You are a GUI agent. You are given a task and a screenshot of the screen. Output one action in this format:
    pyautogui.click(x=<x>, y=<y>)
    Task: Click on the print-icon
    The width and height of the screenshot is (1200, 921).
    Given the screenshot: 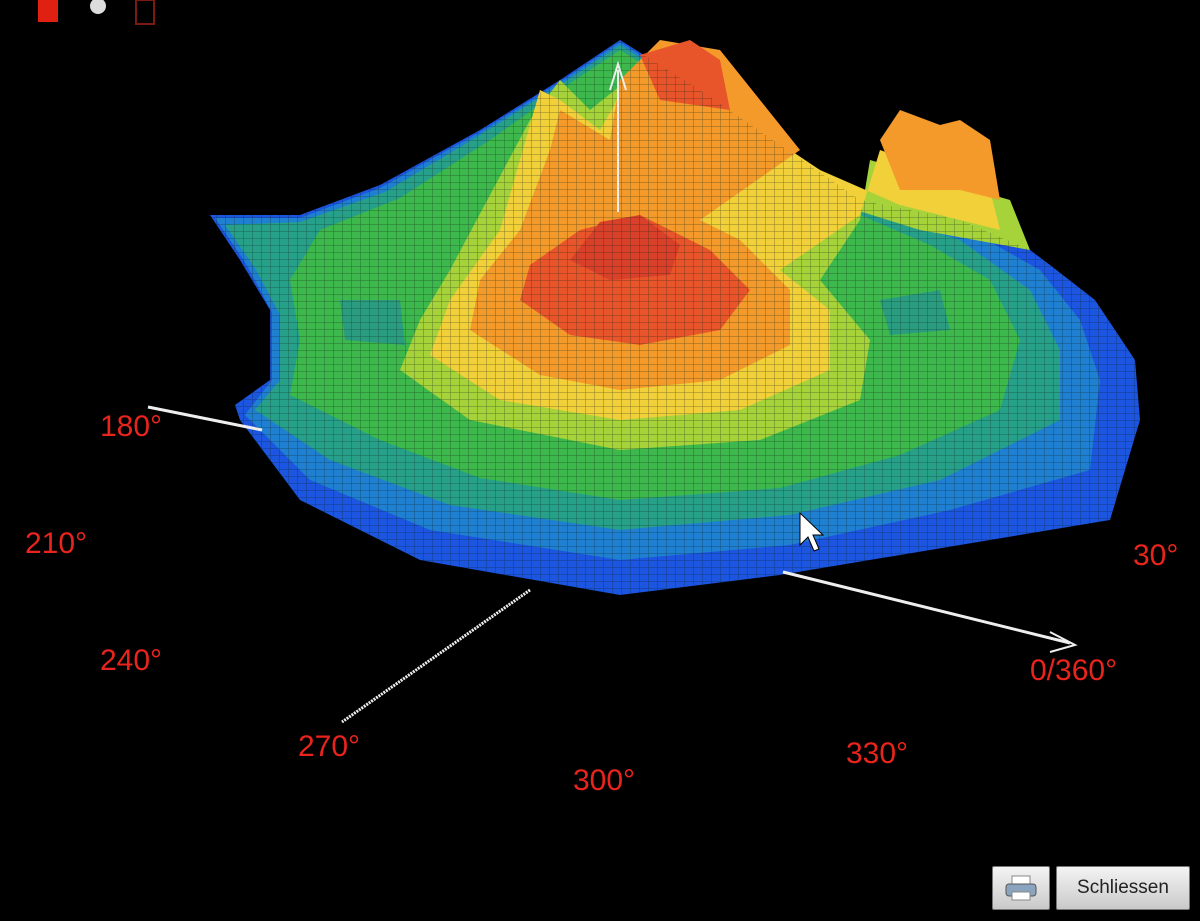 What is the action you would take?
    pyautogui.click(x=1021, y=888)
    